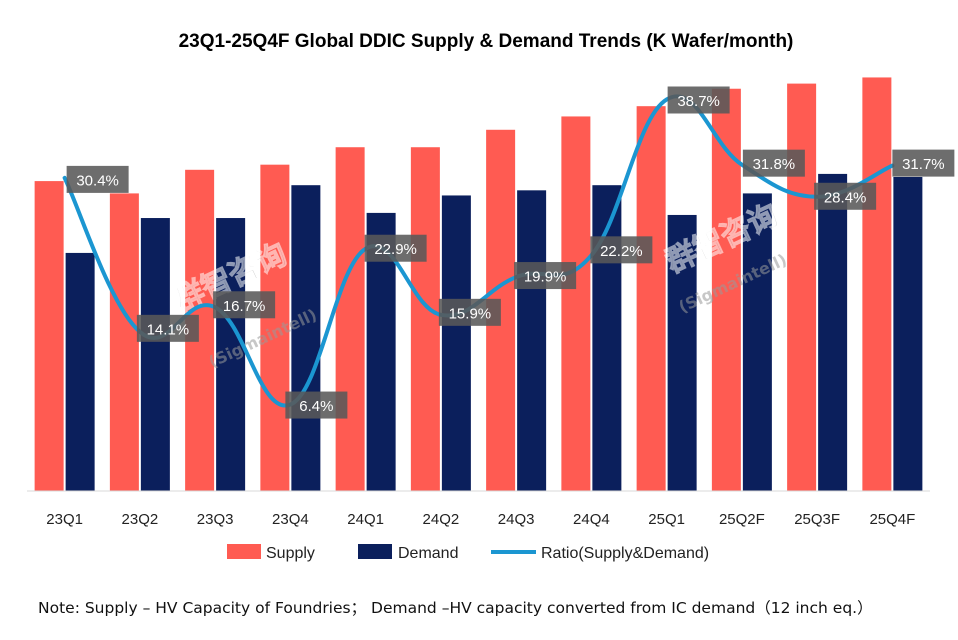  I want to click on supply-bar-25Q4F, so click(877, 284).